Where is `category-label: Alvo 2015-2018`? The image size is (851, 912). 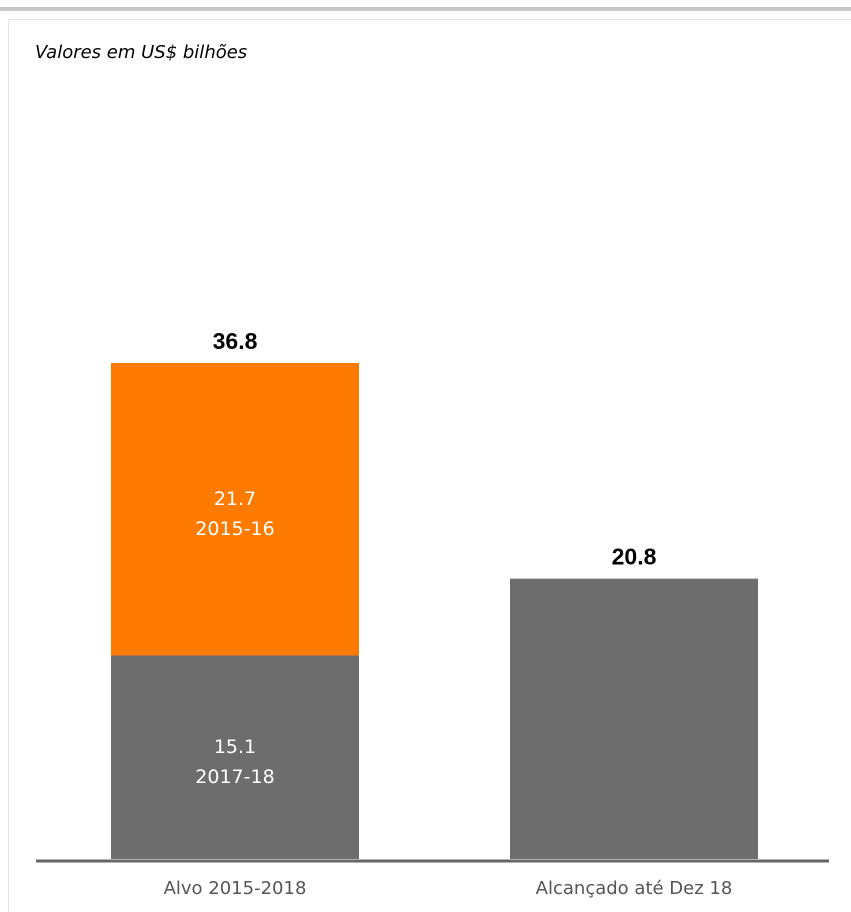 category-label: Alvo 2015-2018 is located at coordinates (235, 888).